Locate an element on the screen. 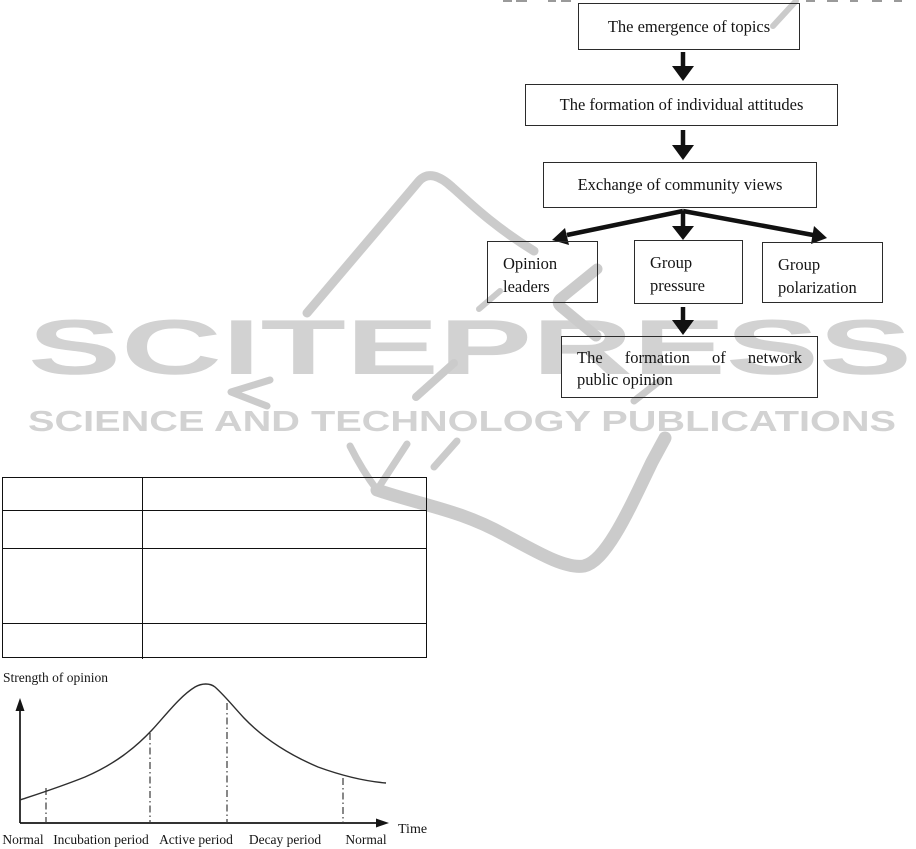 The image size is (916, 849). phase-label-normal-start: Normal is located at coordinates (23, 839).